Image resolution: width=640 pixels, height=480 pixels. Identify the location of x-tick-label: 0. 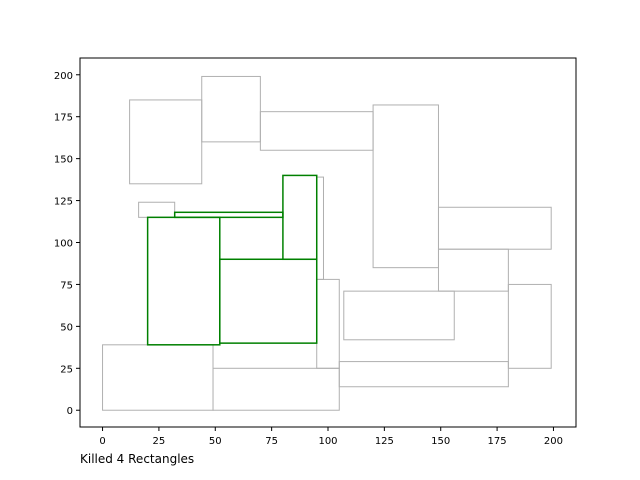
(102, 441).